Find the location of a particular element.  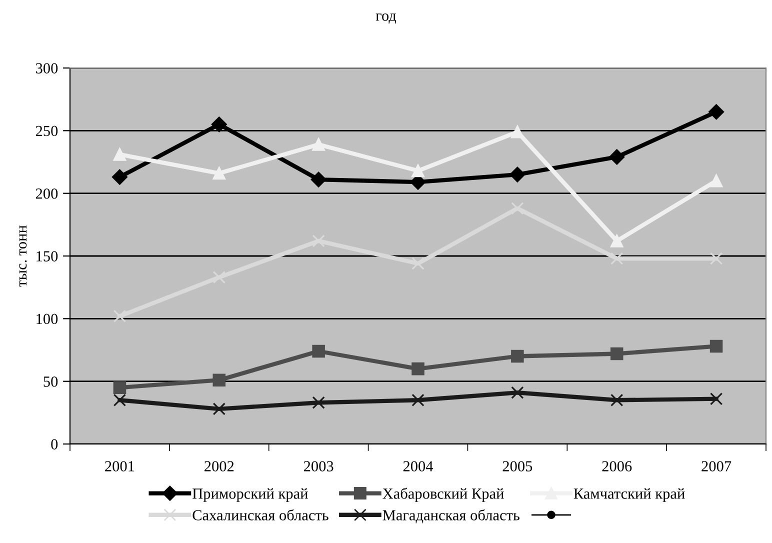

legend-label: Камчатский край is located at coordinates (629, 495).